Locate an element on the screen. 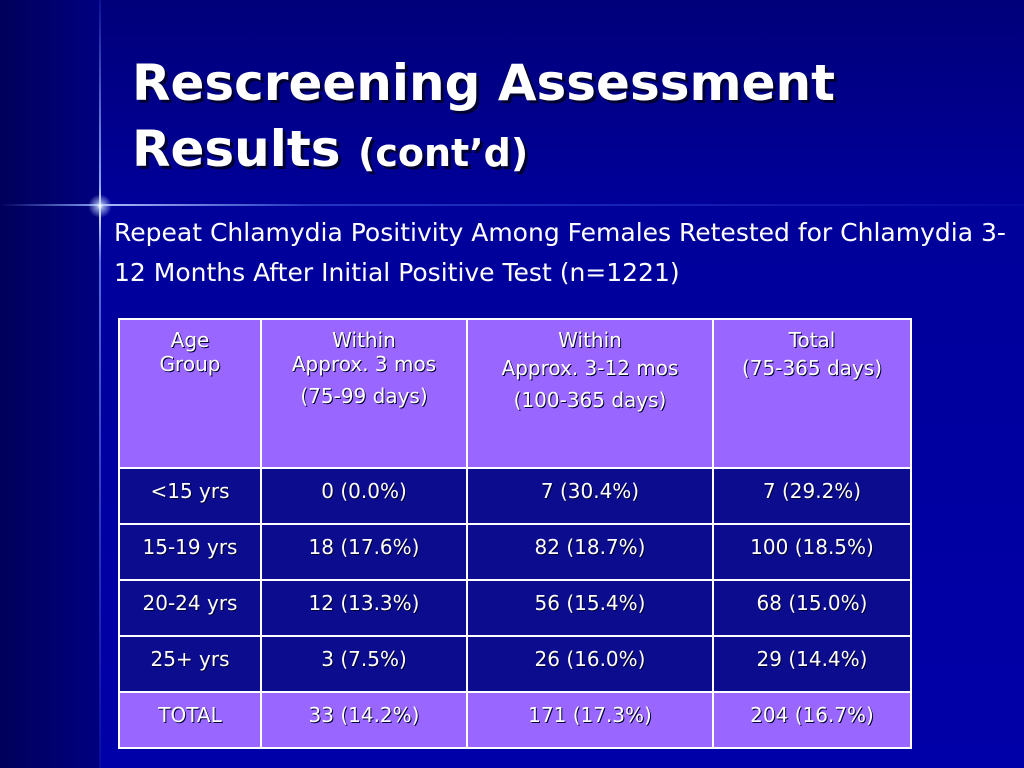 The image size is (1024, 768). table-row: <15 yrs 0 (0.0%) 7 (30.4%) 7 (29.2%) is located at coordinates (515, 496).